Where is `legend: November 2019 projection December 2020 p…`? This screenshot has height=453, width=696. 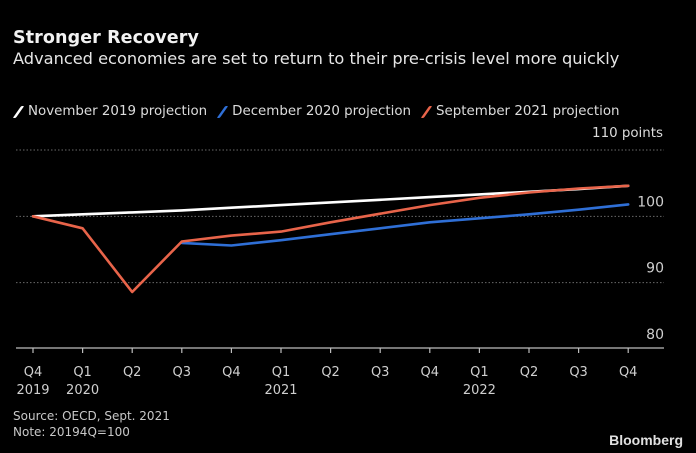
legend: November 2019 projection December 2020 p… is located at coordinates (321, 111).